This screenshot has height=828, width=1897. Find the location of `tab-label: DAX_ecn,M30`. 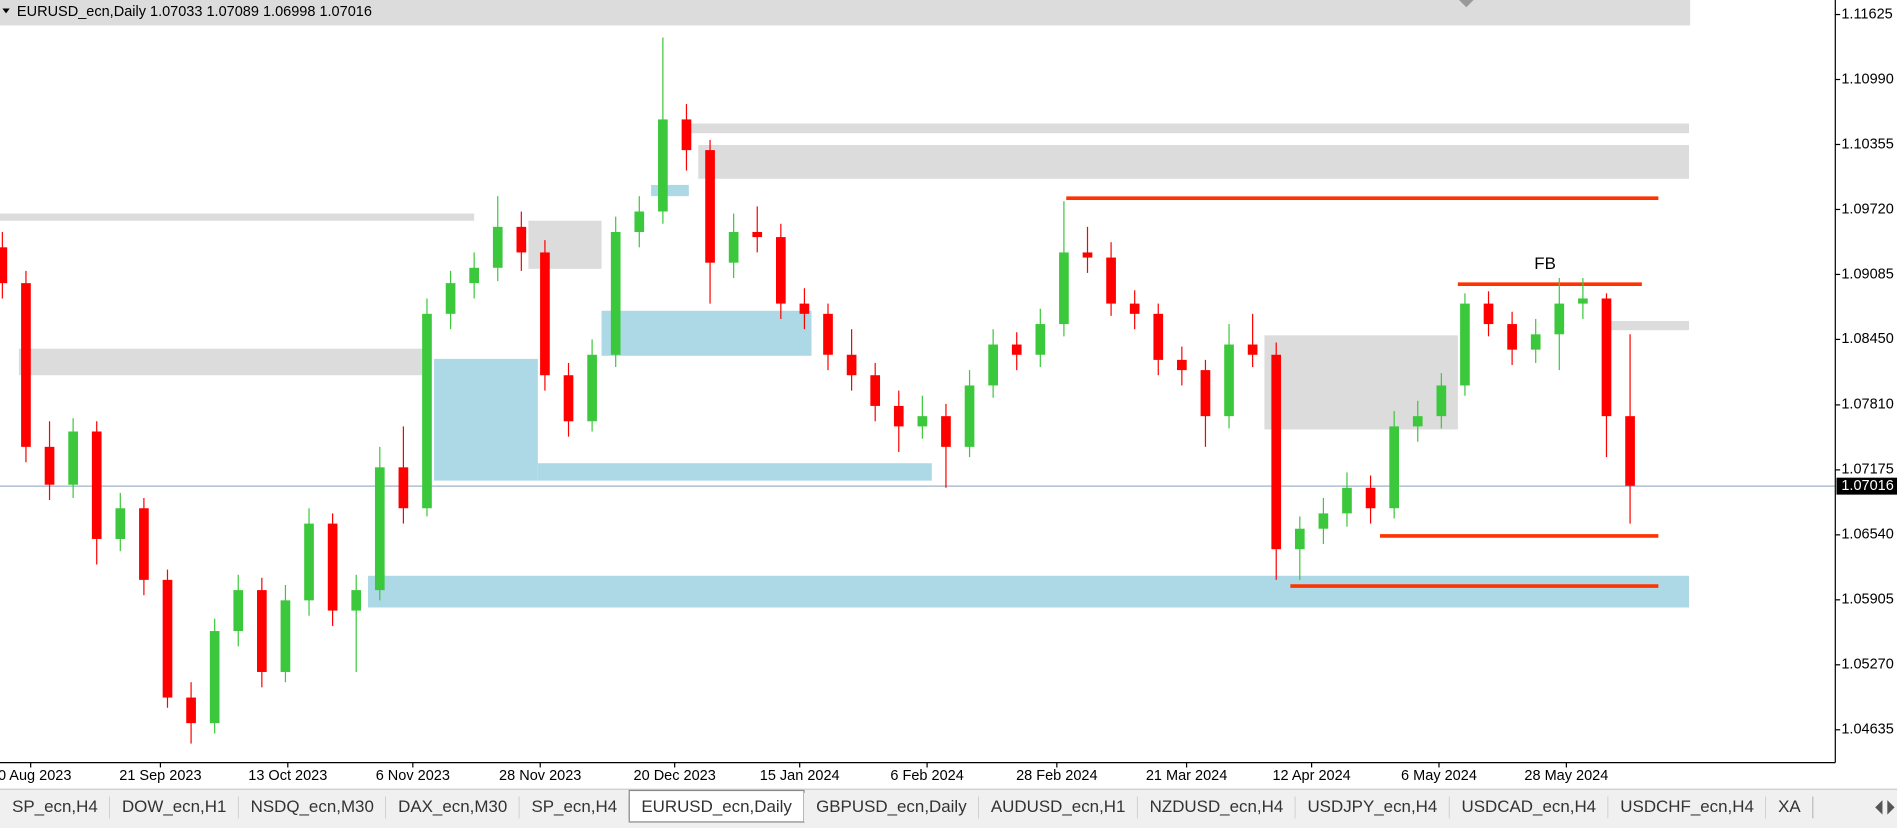

tab-label: DAX_ecn,M30 is located at coordinates (452, 806).